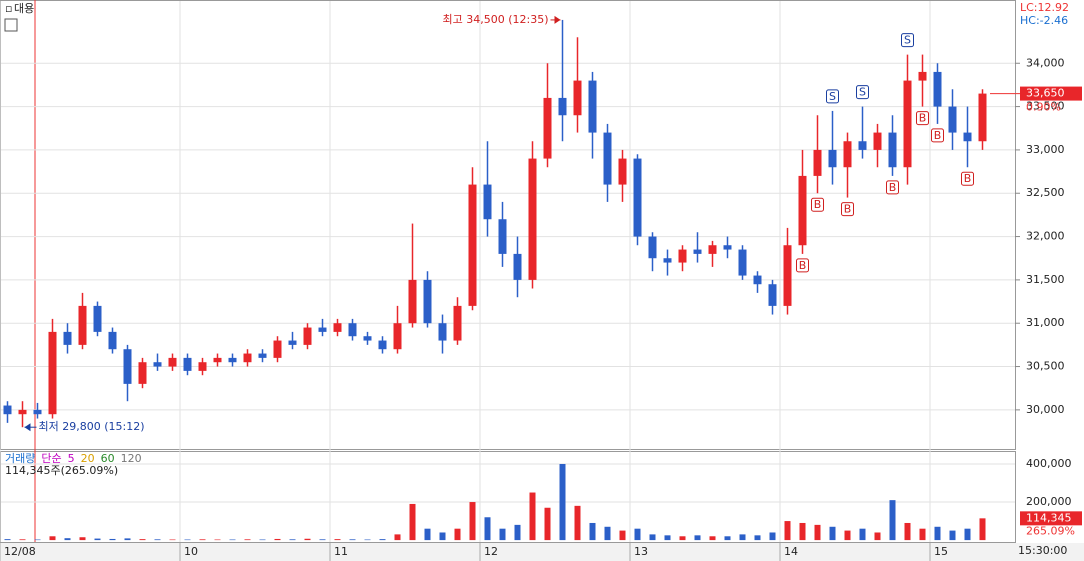 The height and width of the screenshot is (561, 1084). What do you see at coordinates (20, 551) in the screenshot?
I see `x-tick-label: 12/08` at bounding box center [20, 551].